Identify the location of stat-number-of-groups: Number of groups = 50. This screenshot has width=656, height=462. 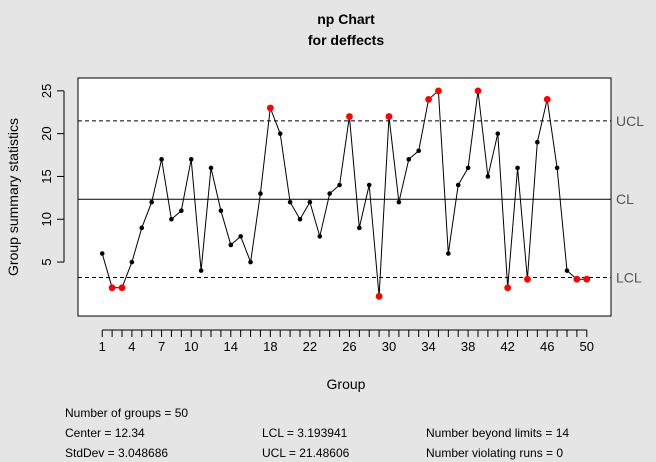
(126, 413).